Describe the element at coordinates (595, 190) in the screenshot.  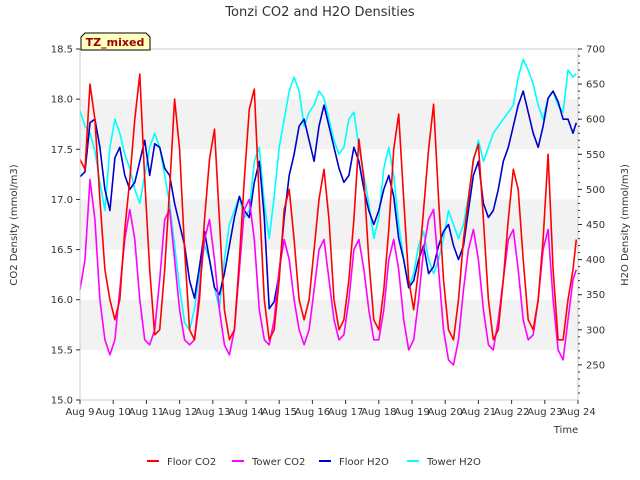
I see `y-right-tick-label: 500` at that location.